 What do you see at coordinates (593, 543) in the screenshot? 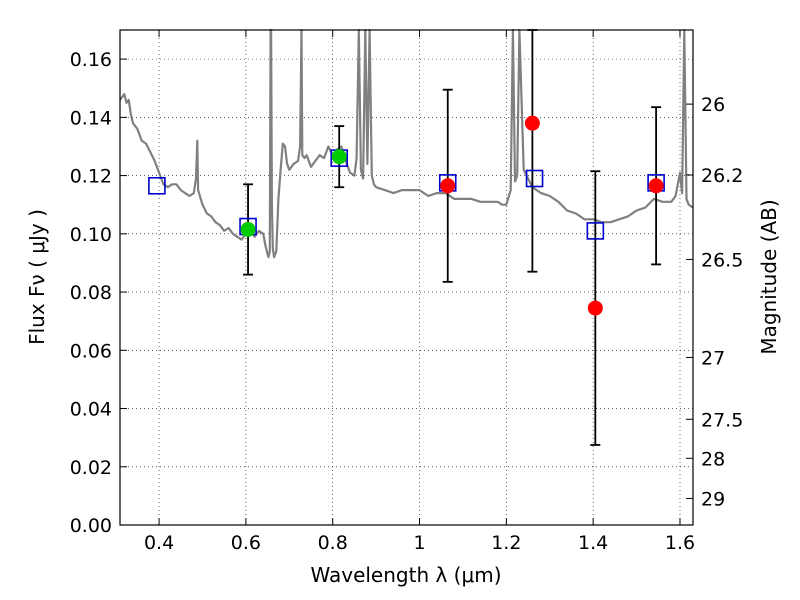
I see `x-tick-label: 1.4` at bounding box center [593, 543].